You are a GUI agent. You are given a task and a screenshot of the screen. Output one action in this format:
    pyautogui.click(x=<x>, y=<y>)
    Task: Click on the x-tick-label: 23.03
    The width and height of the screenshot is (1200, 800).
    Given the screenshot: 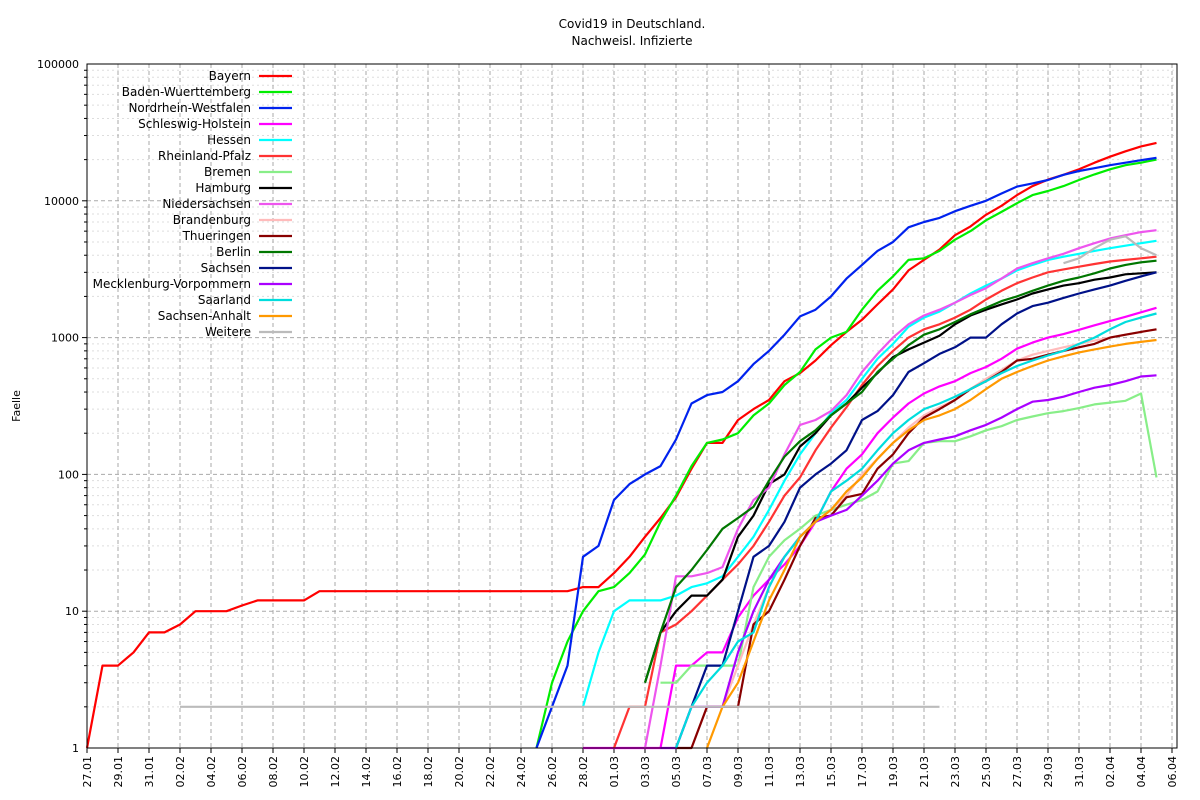 What is the action you would take?
    pyautogui.click(x=955, y=772)
    